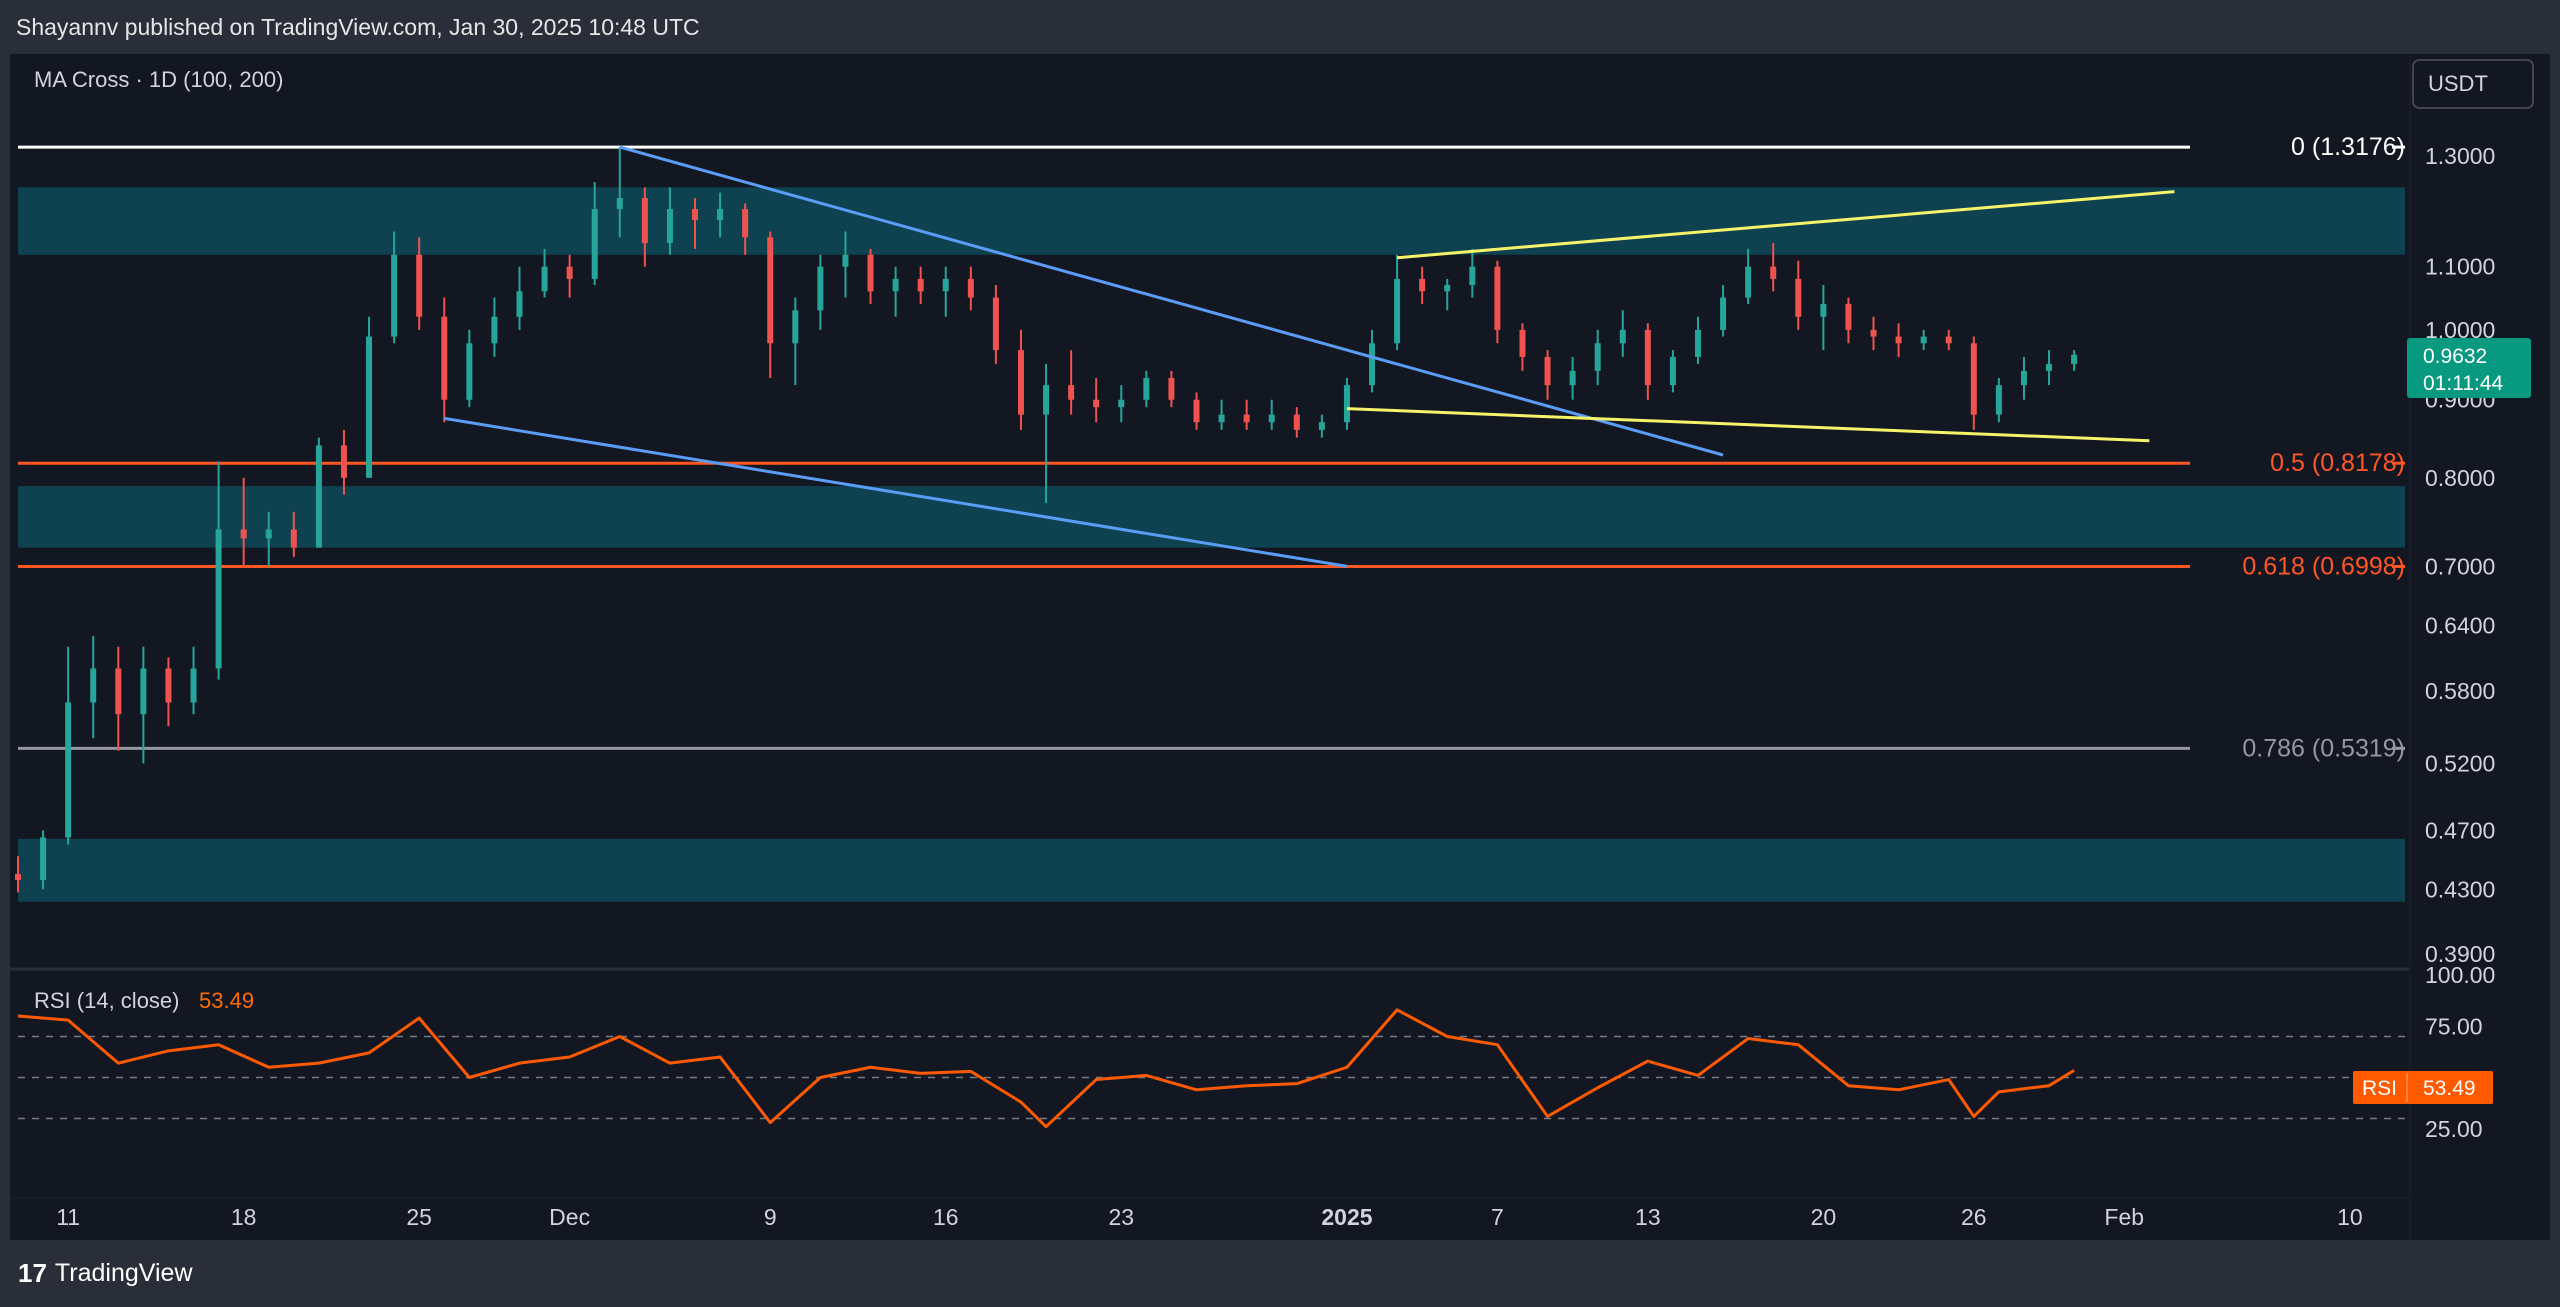  What do you see at coordinates (1748, 425) in the screenshot?
I see `wedge-lower-trendline` at bounding box center [1748, 425].